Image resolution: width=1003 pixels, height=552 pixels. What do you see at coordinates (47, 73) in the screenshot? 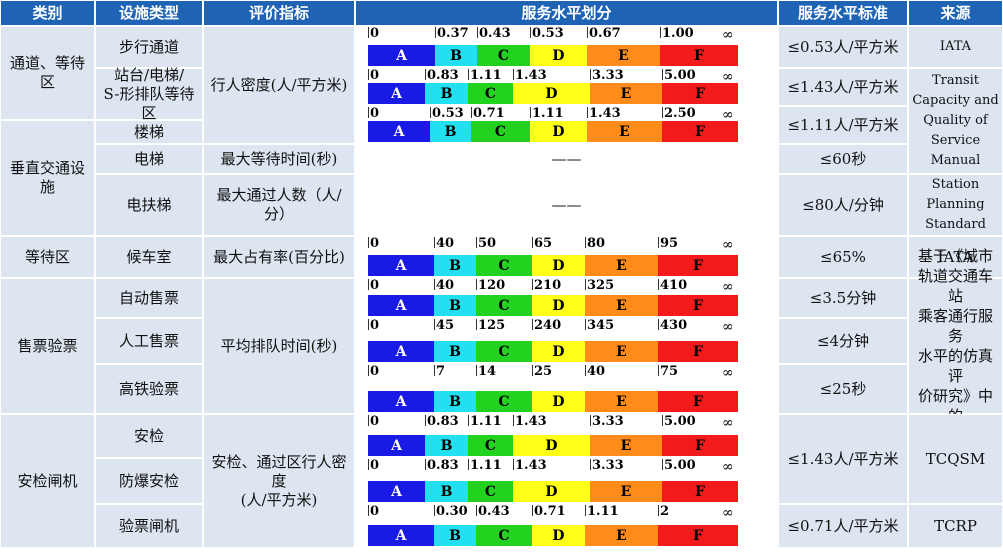
I see `category-cell: 通道、等待区` at bounding box center [47, 73].